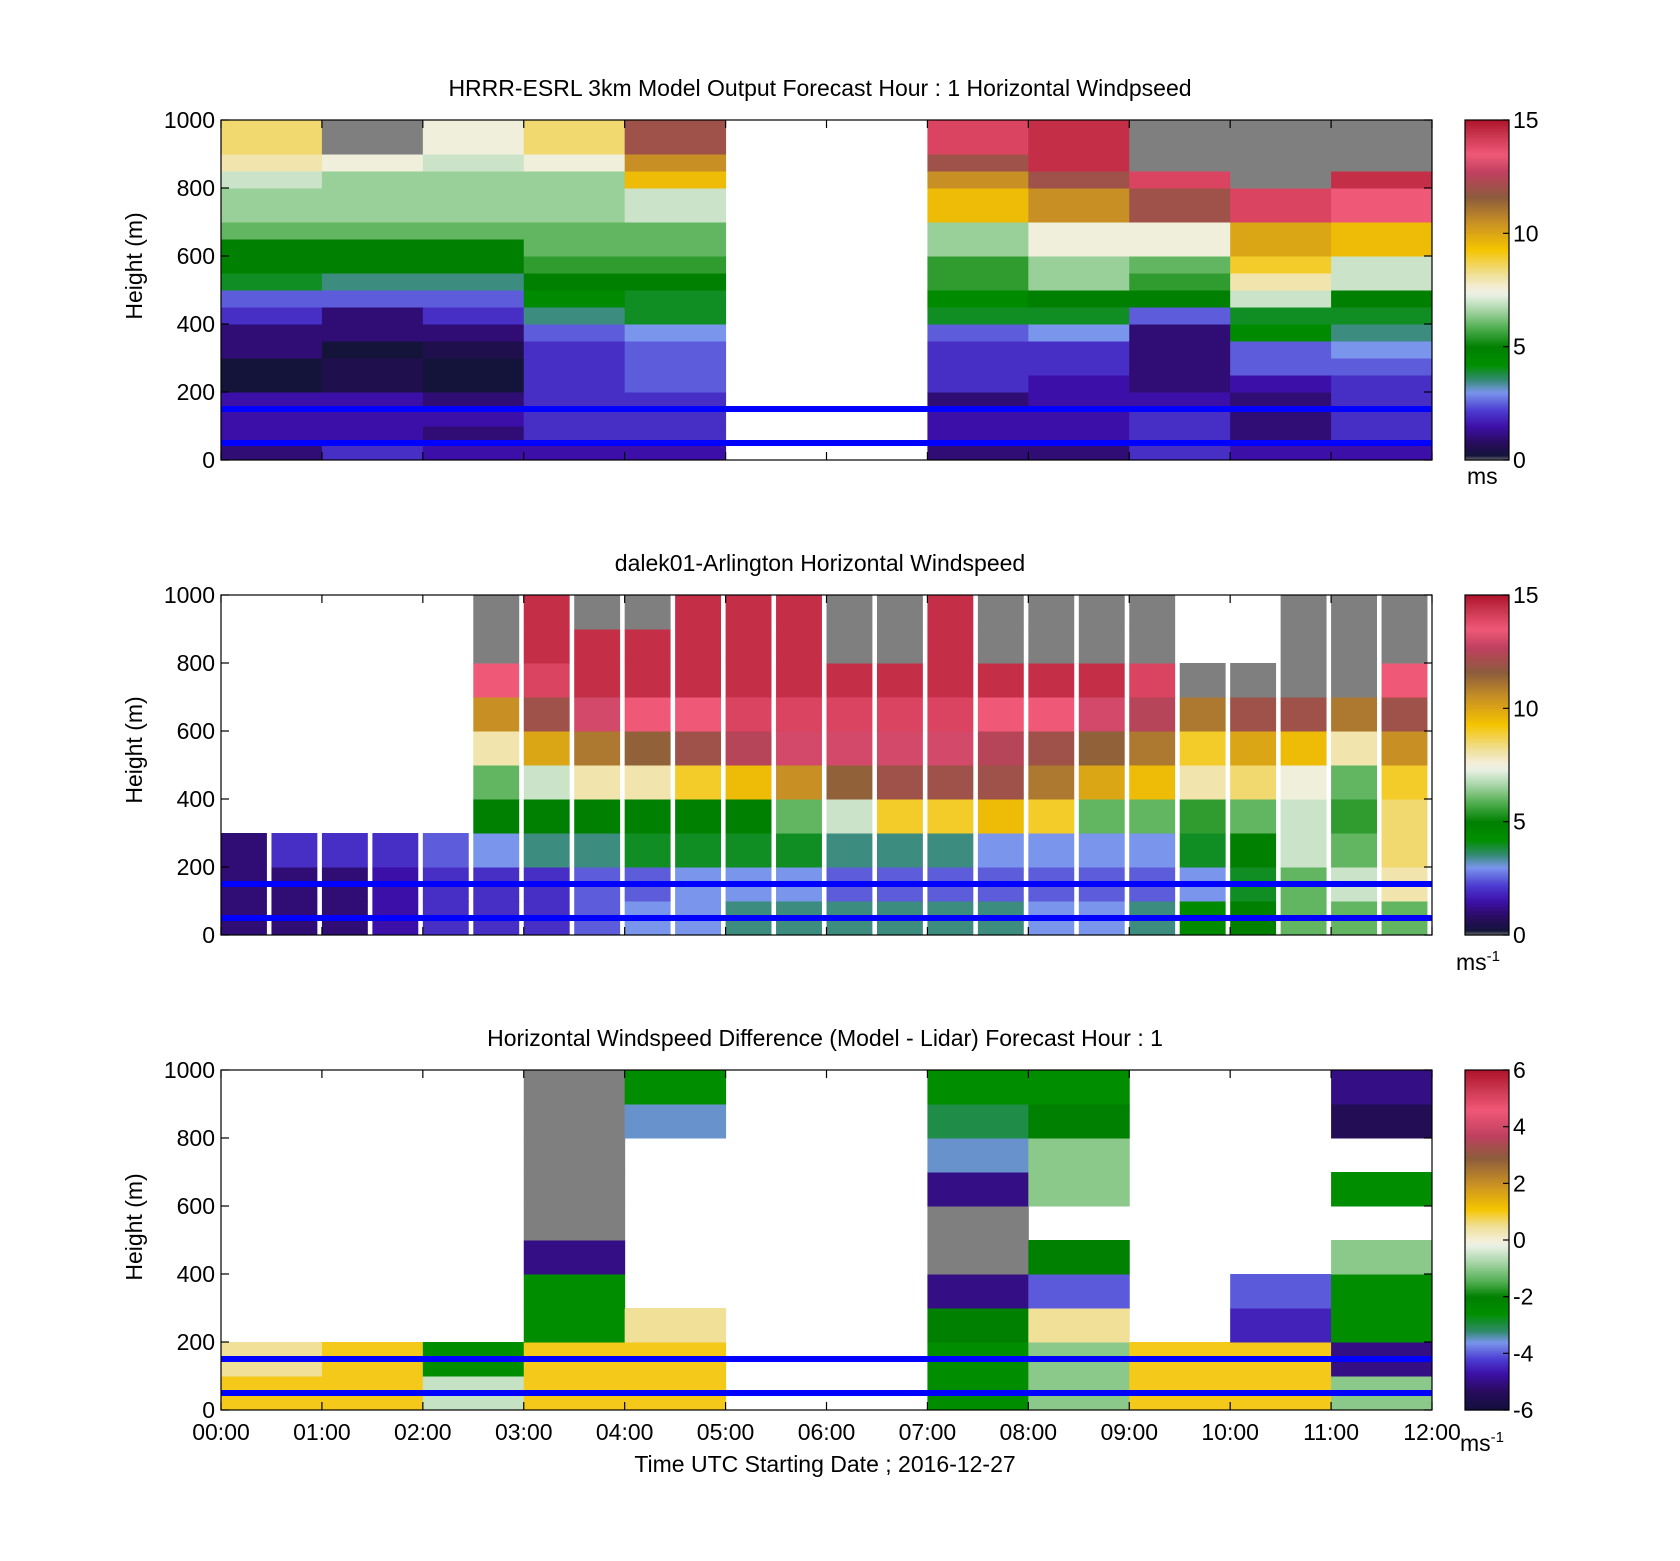 The width and height of the screenshot is (1680, 1561). What do you see at coordinates (196, 799) in the screenshot?
I see `y-tick-label: 400` at bounding box center [196, 799].